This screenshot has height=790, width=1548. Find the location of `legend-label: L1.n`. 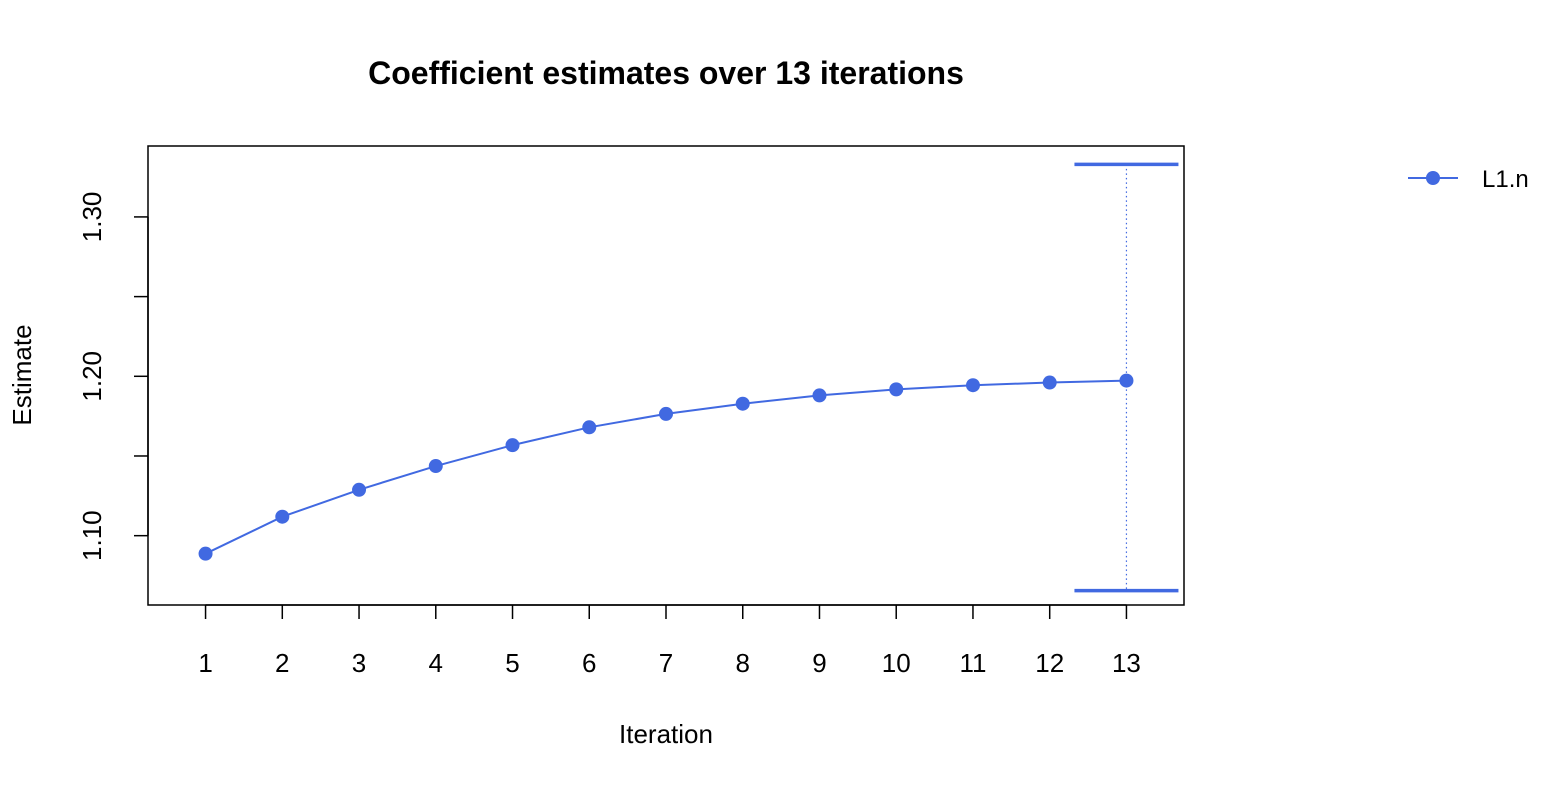

legend-label: L1.n is located at coordinates (1505, 179).